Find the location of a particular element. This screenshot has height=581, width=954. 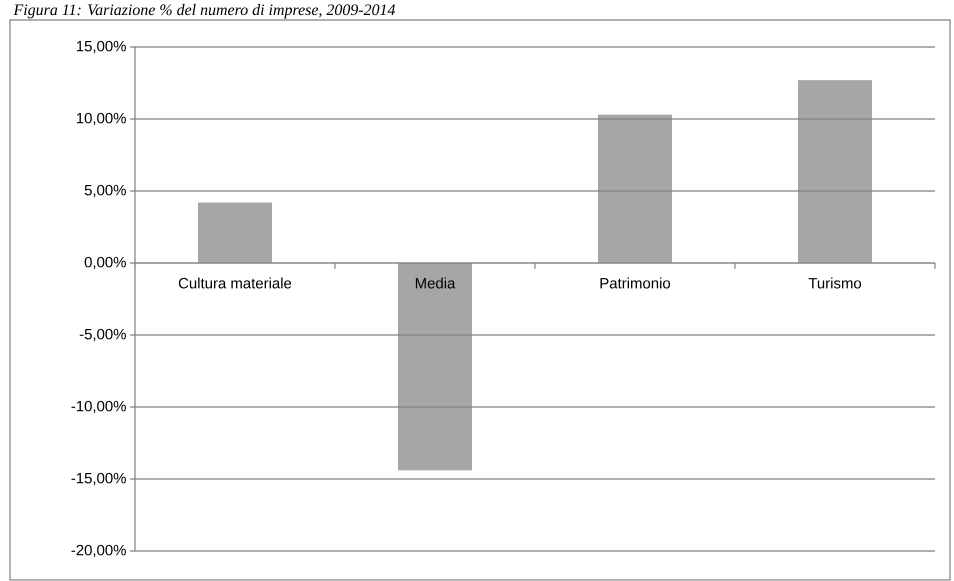

x-tick-label: Media is located at coordinates (436, 283).